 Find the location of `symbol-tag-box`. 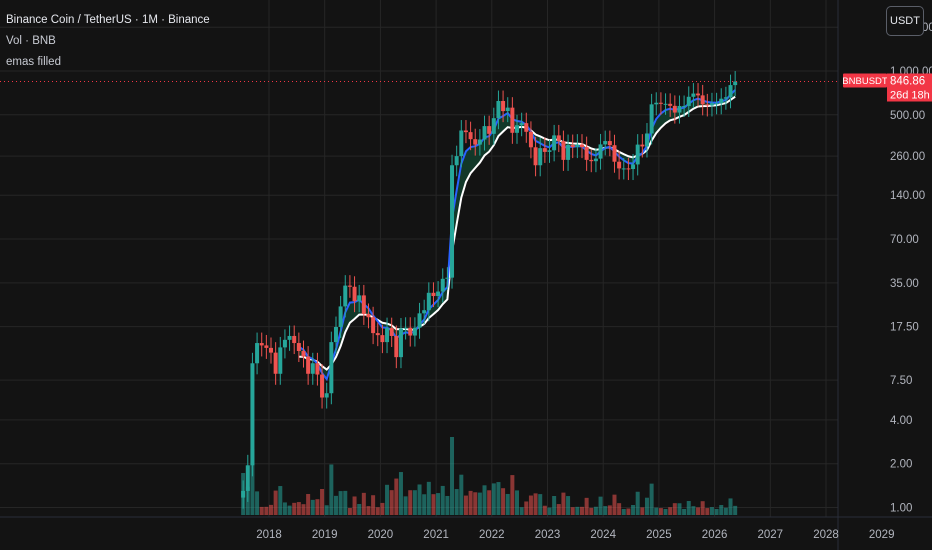

symbol-tag-box is located at coordinates (865, 80).